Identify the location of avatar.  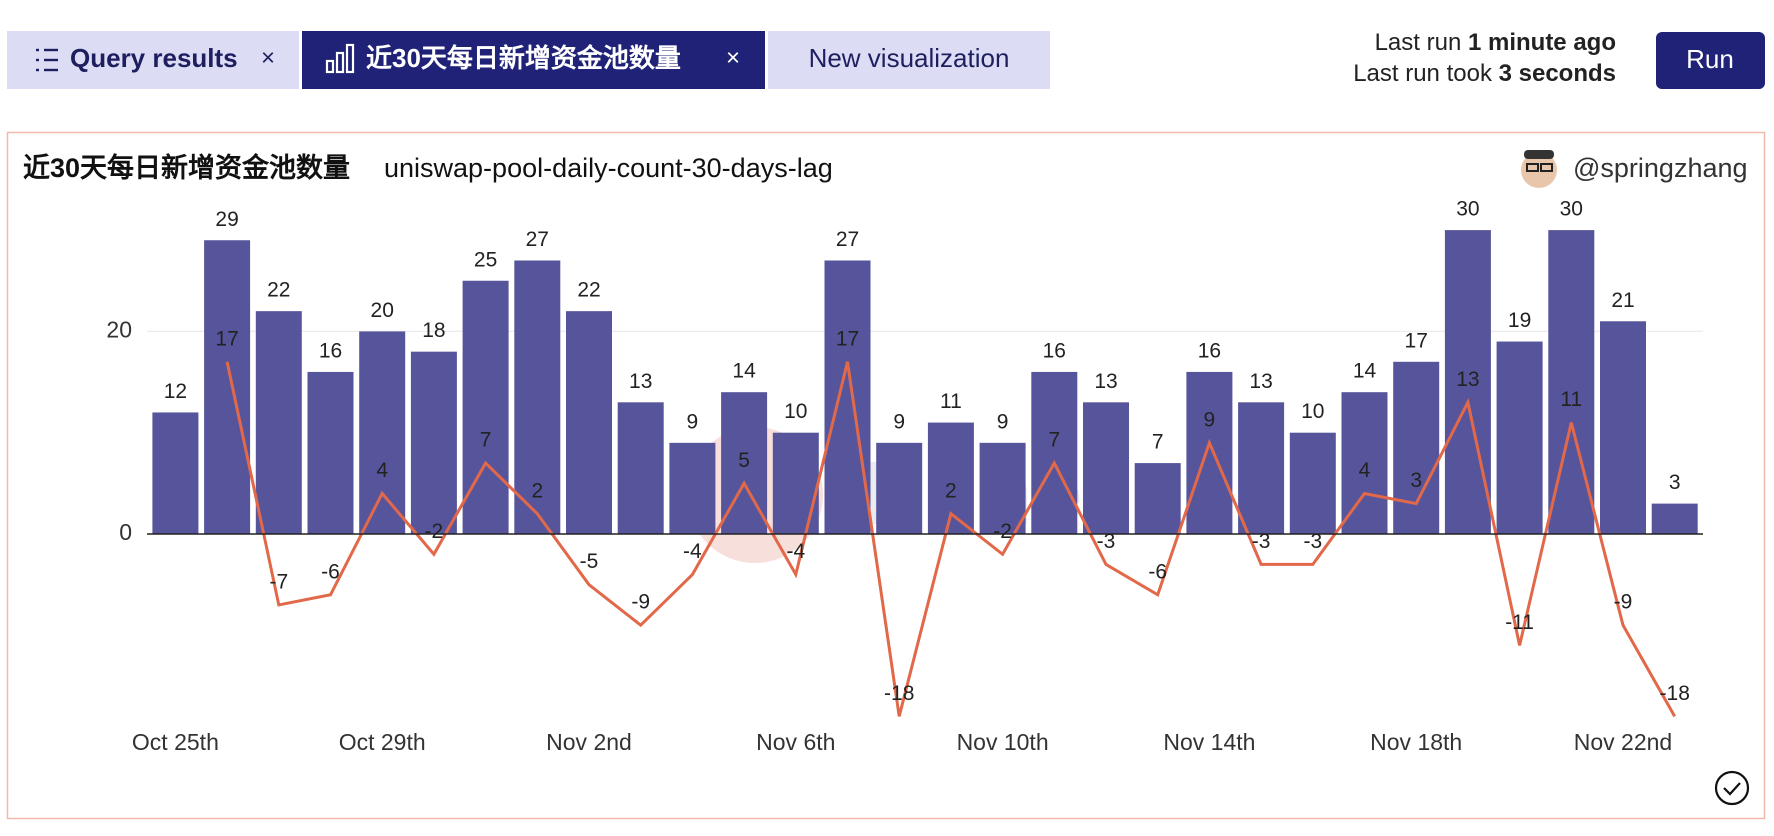
(1539, 169).